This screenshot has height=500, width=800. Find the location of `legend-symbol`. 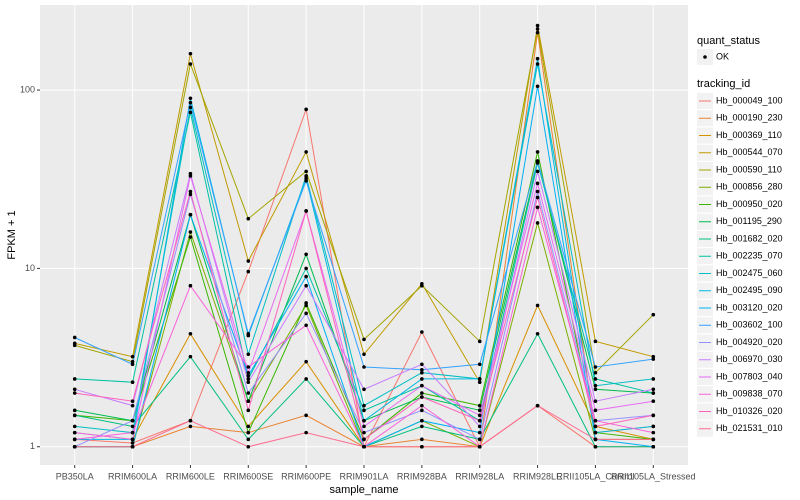

legend-symbol is located at coordinates (705, 57).